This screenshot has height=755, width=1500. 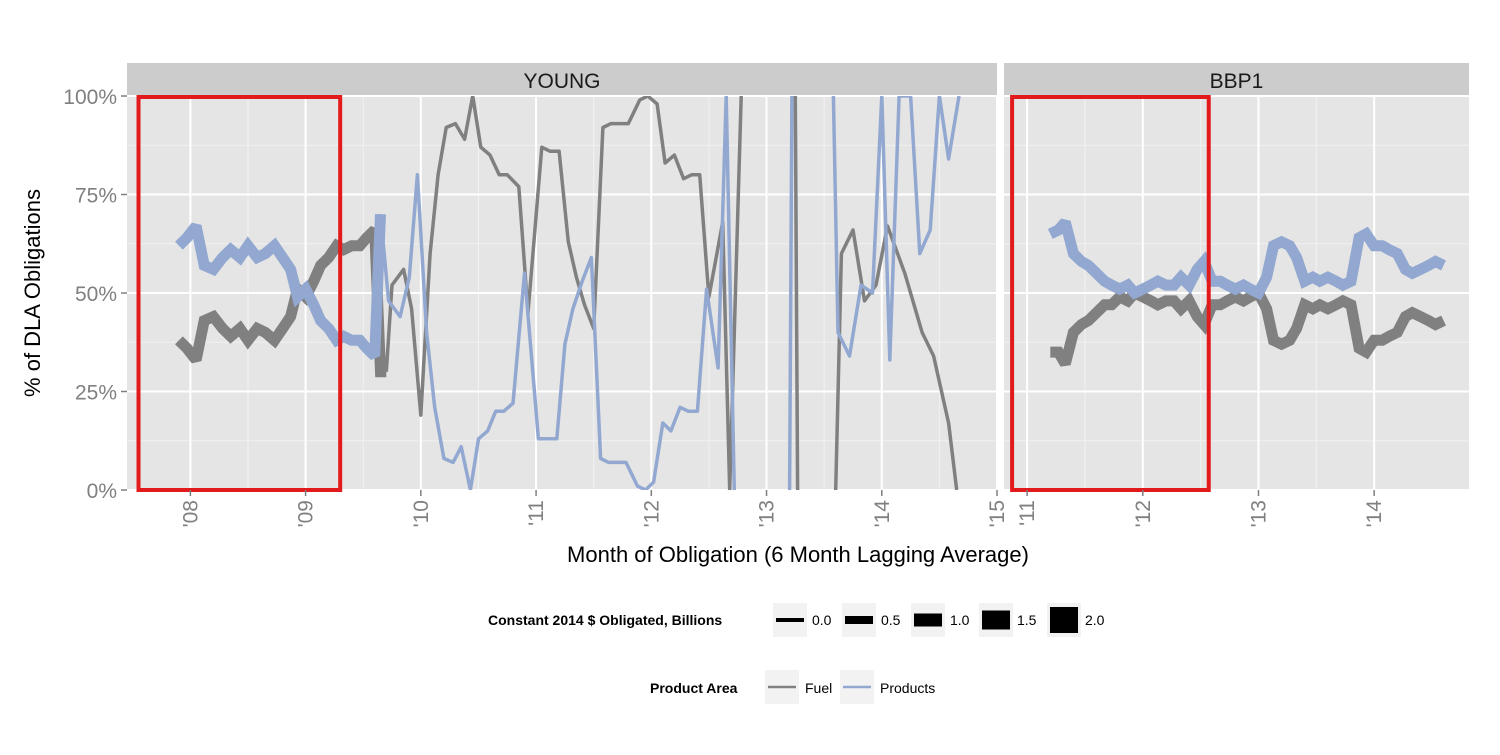 What do you see at coordinates (822, 620) in the screenshot?
I see `legend-size-label: 0.0` at bounding box center [822, 620].